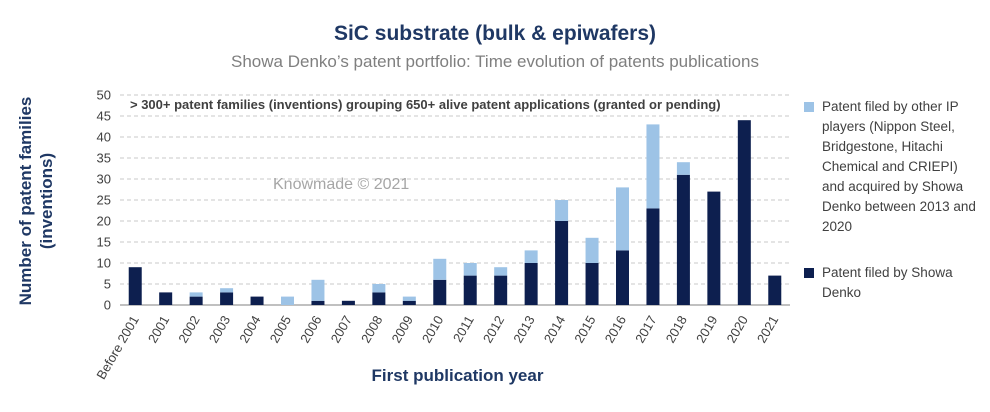  What do you see at coordinates (219, 329) in the screenshot?
I see `x-tick-label: 2003` at bounding box center [219, 329].